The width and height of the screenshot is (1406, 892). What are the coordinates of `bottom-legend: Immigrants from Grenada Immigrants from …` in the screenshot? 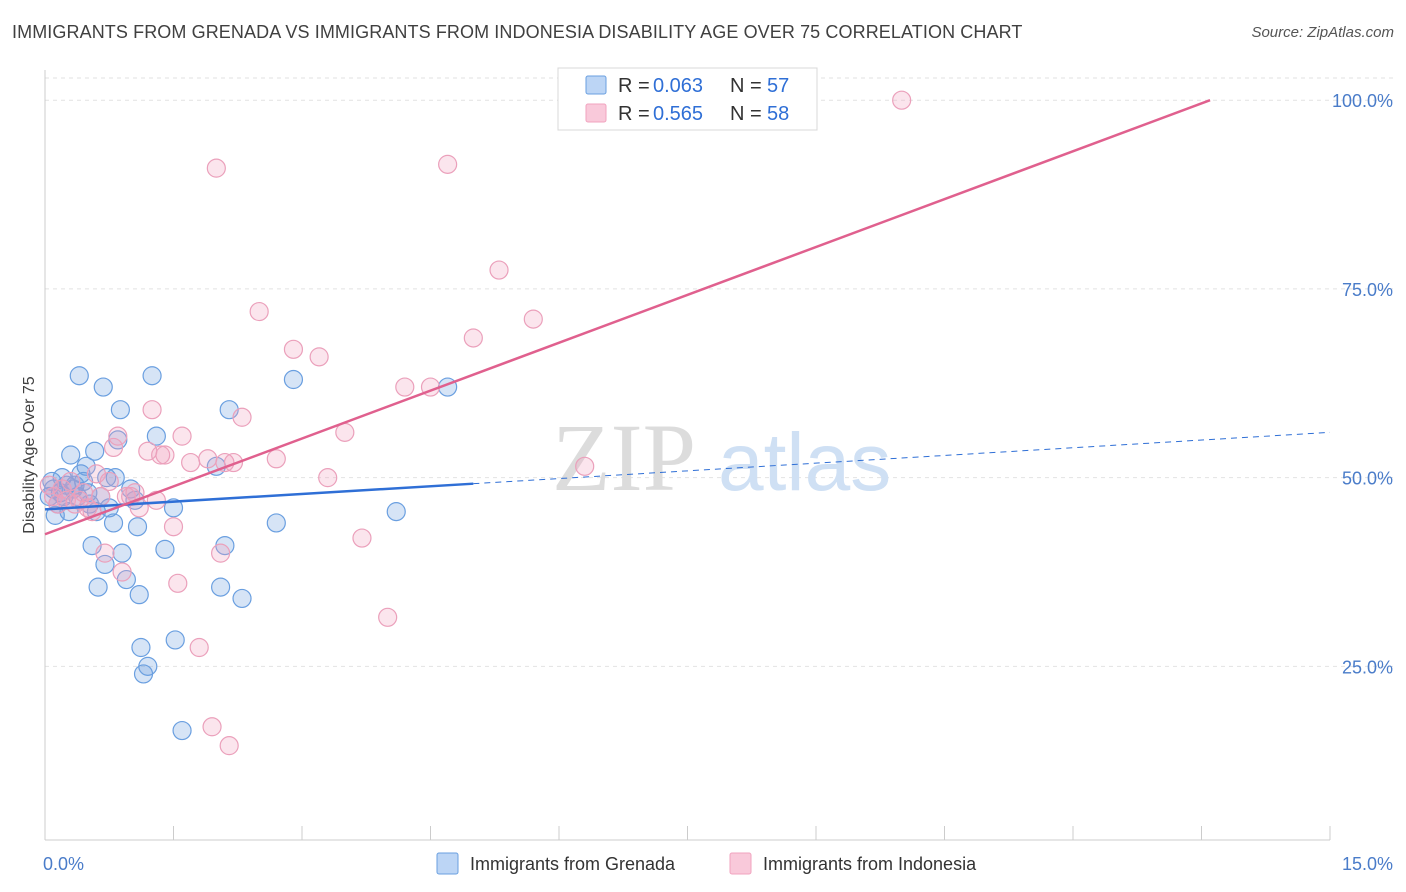 It's located at (706, 863).